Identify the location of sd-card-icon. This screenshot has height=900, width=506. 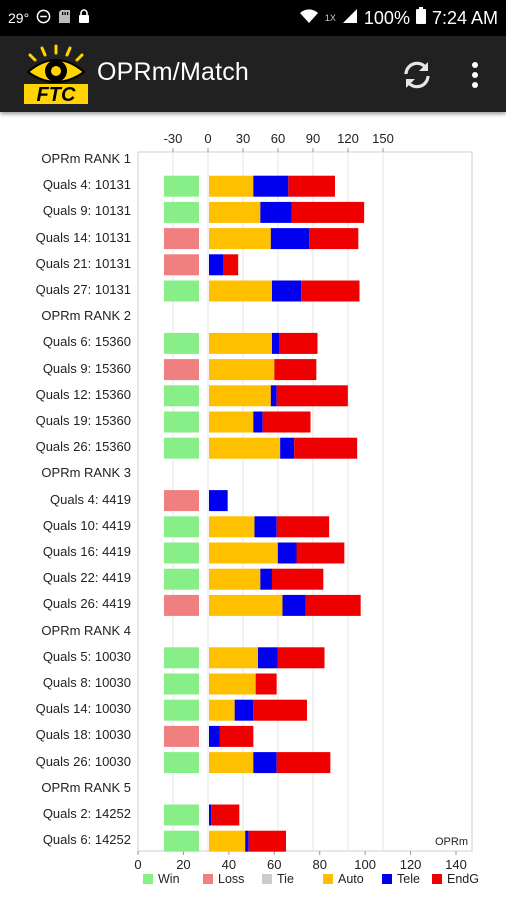
(64, 18).